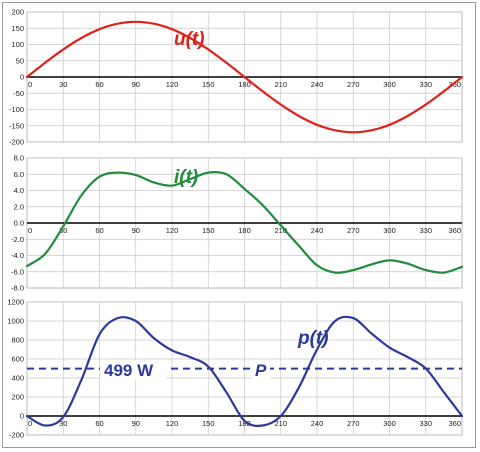 This screenshot has width=480, height=452. What do you see at coordinates (454, 84) in the screenshot?
I see `x-tick-label-u: 360` at bounding box center [454, 84].